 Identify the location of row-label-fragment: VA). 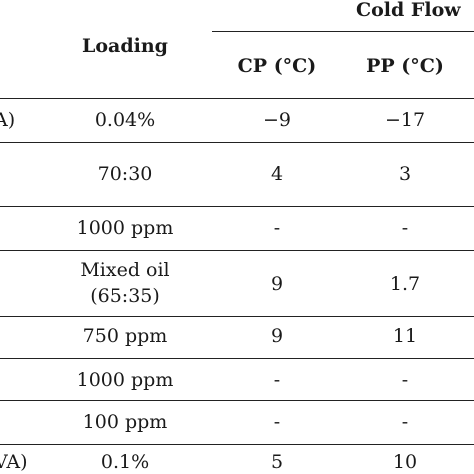
(14, 462).